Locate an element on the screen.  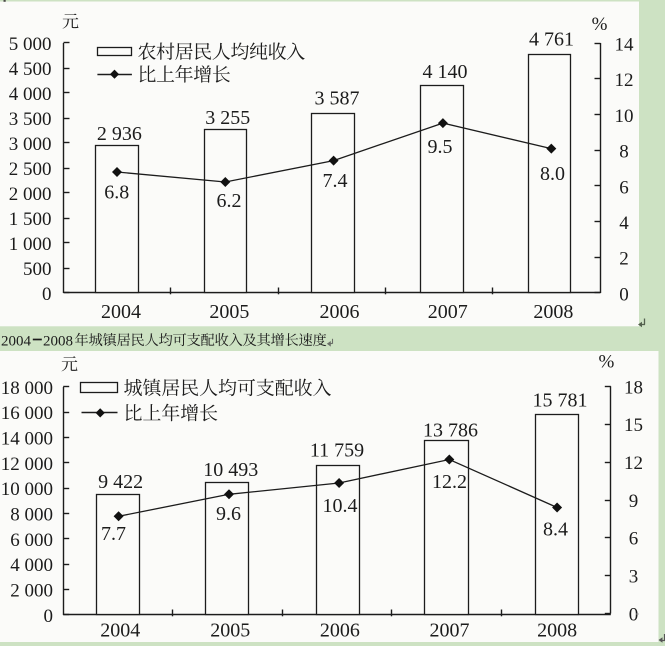
svg-text: 14 is located at coordinates (625, 44).